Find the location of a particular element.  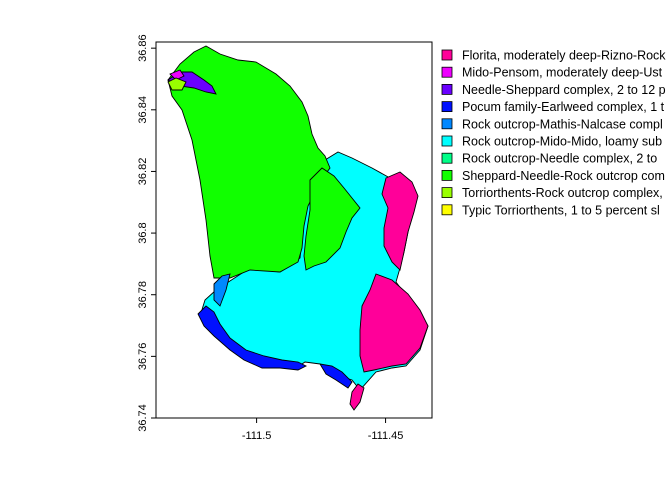

y-tick-label: 36.86 is located at coordinates (143, 48).